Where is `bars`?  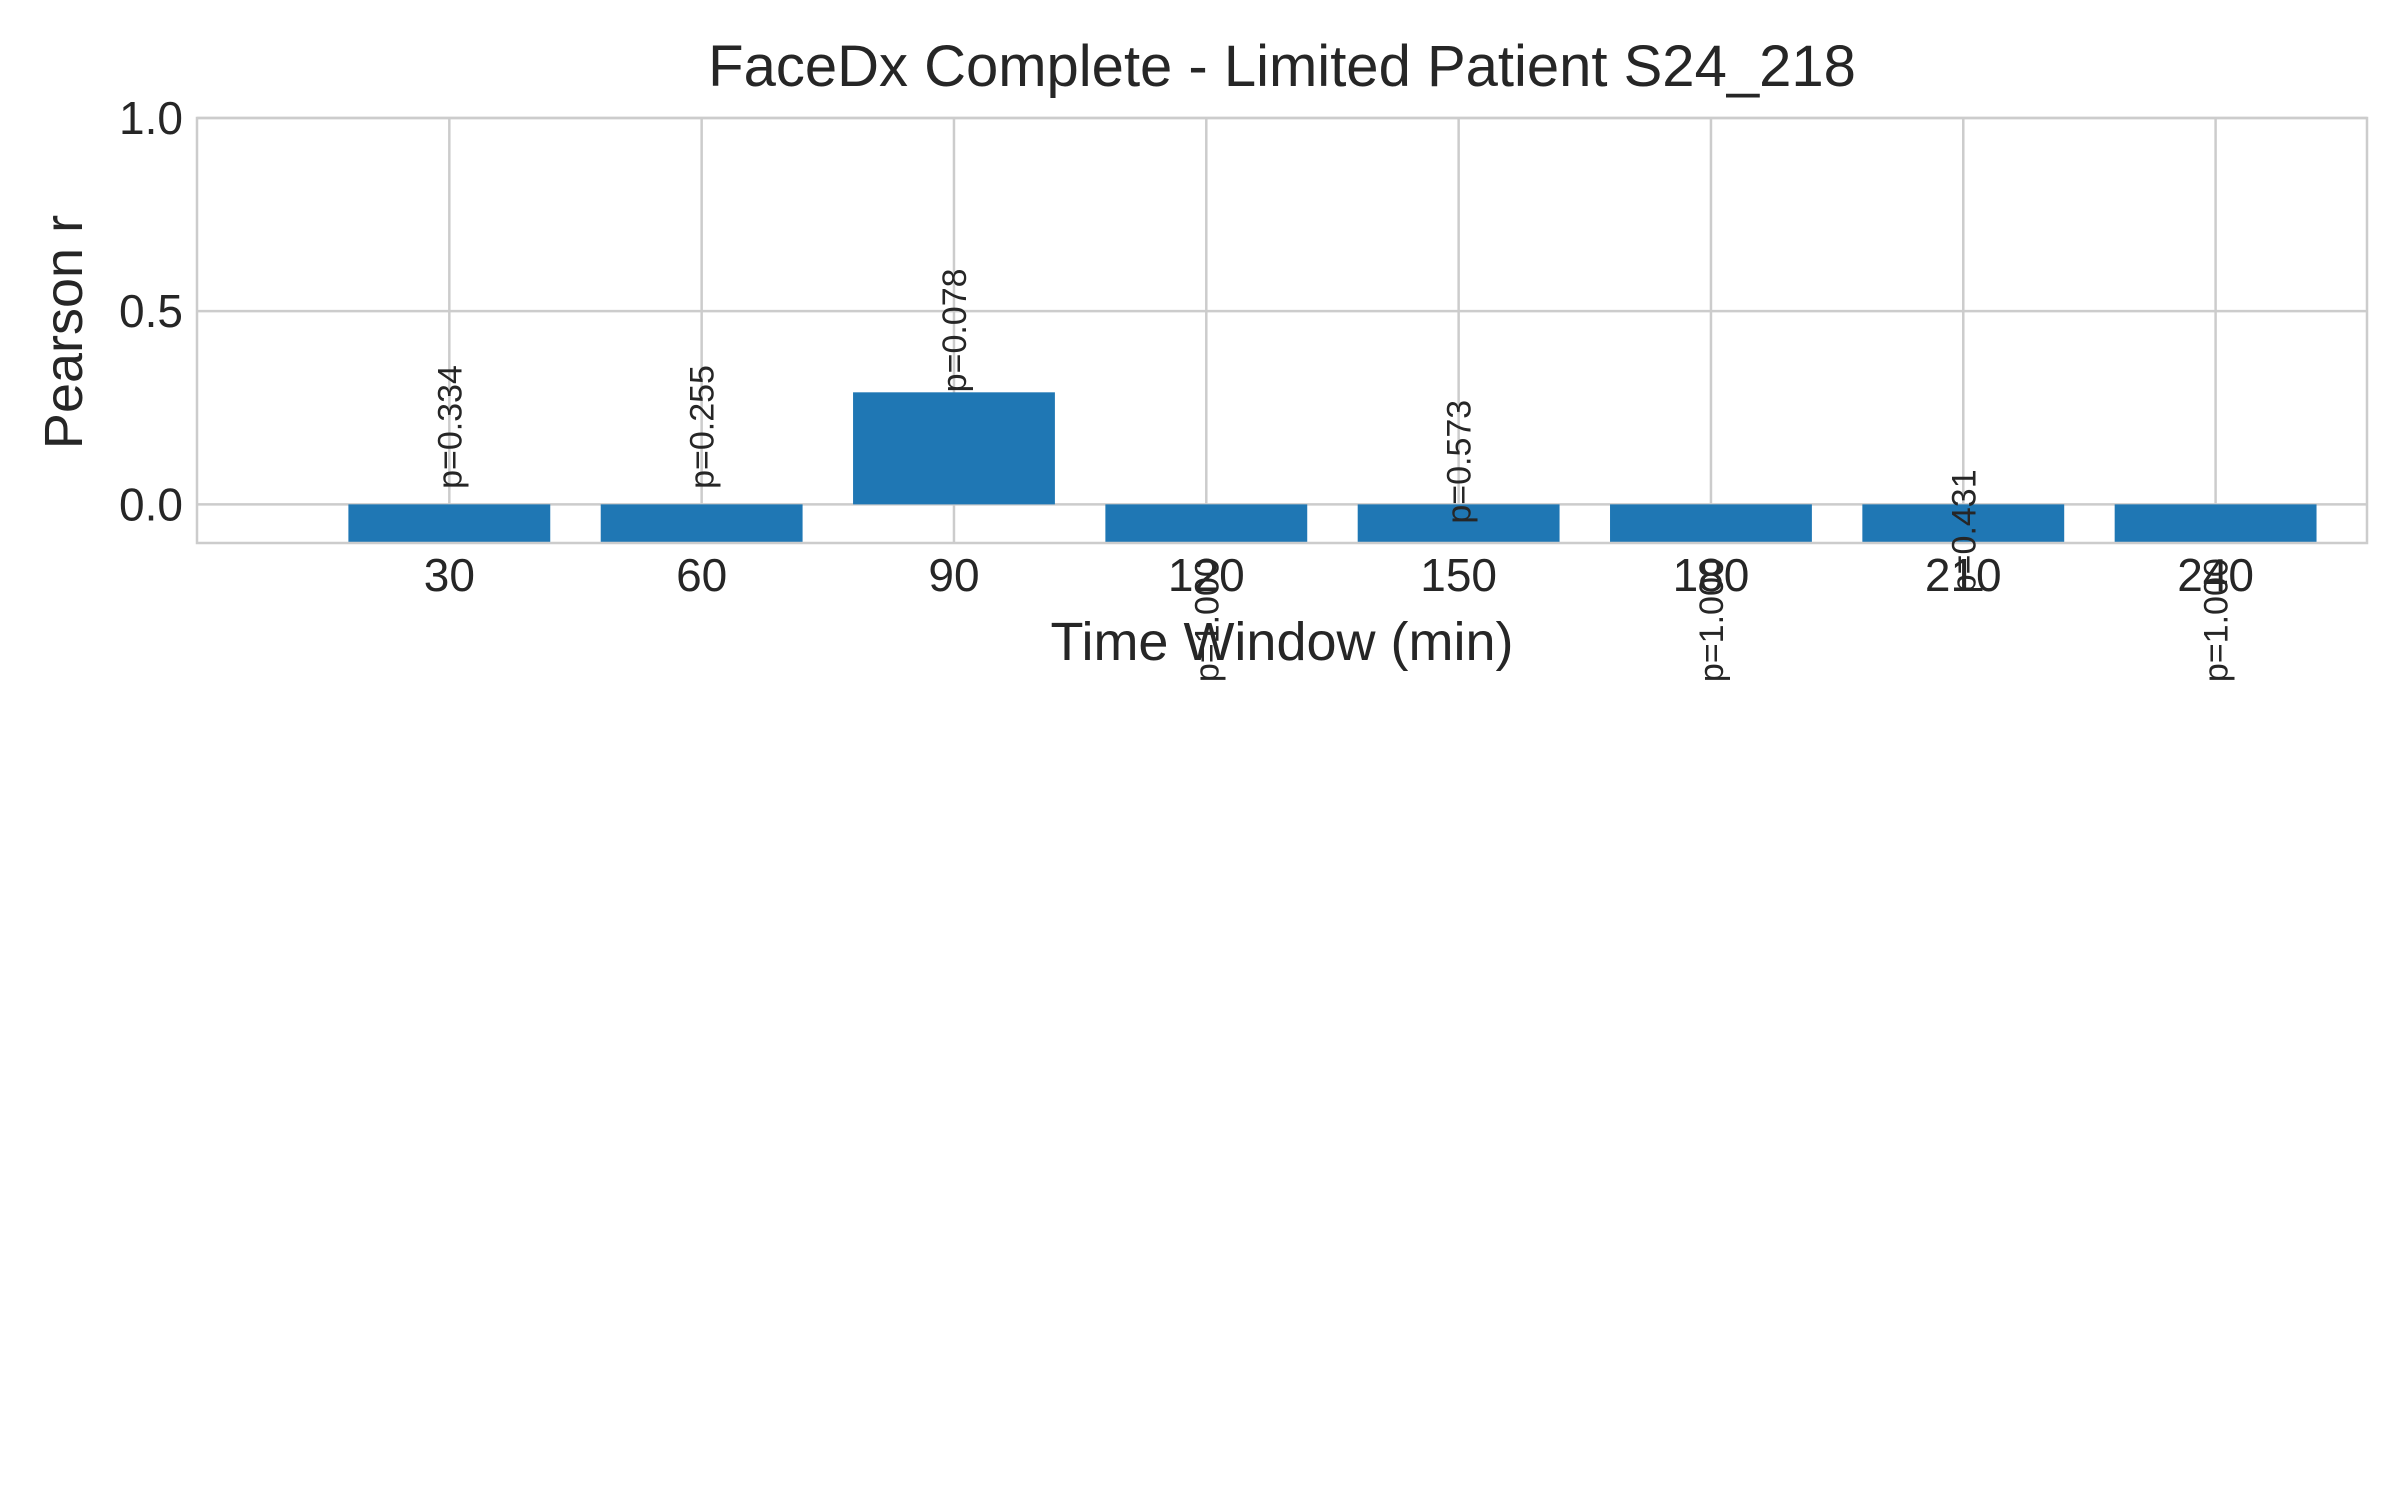 bars is located at coordinates (1332, 467).